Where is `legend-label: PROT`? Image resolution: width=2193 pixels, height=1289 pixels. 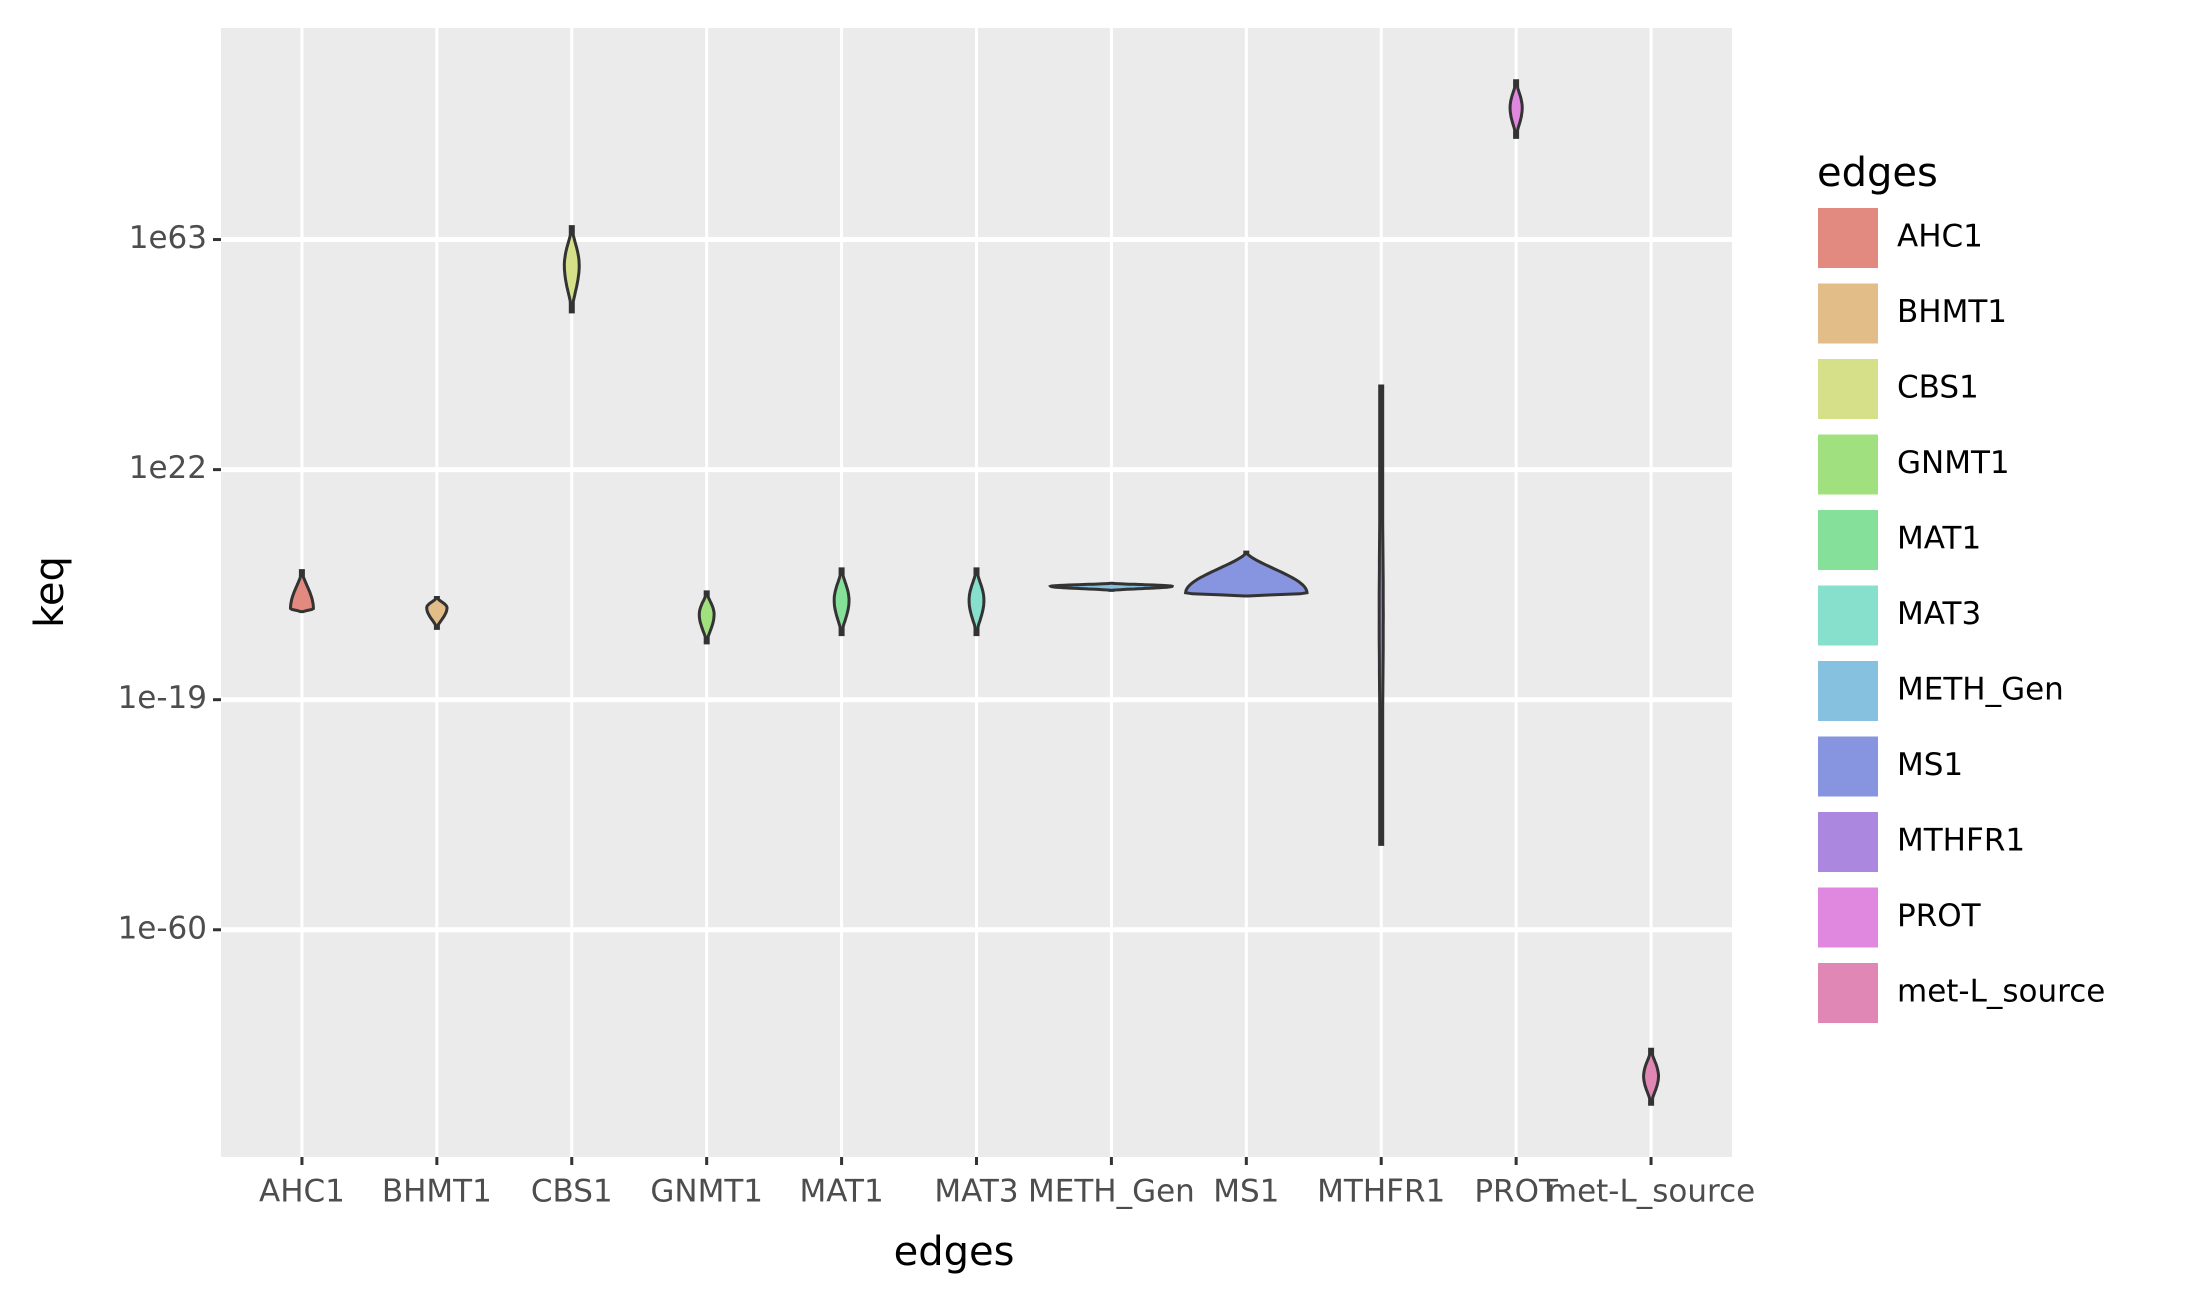 legend-label: PROT is located at coordinates (1939, 916).